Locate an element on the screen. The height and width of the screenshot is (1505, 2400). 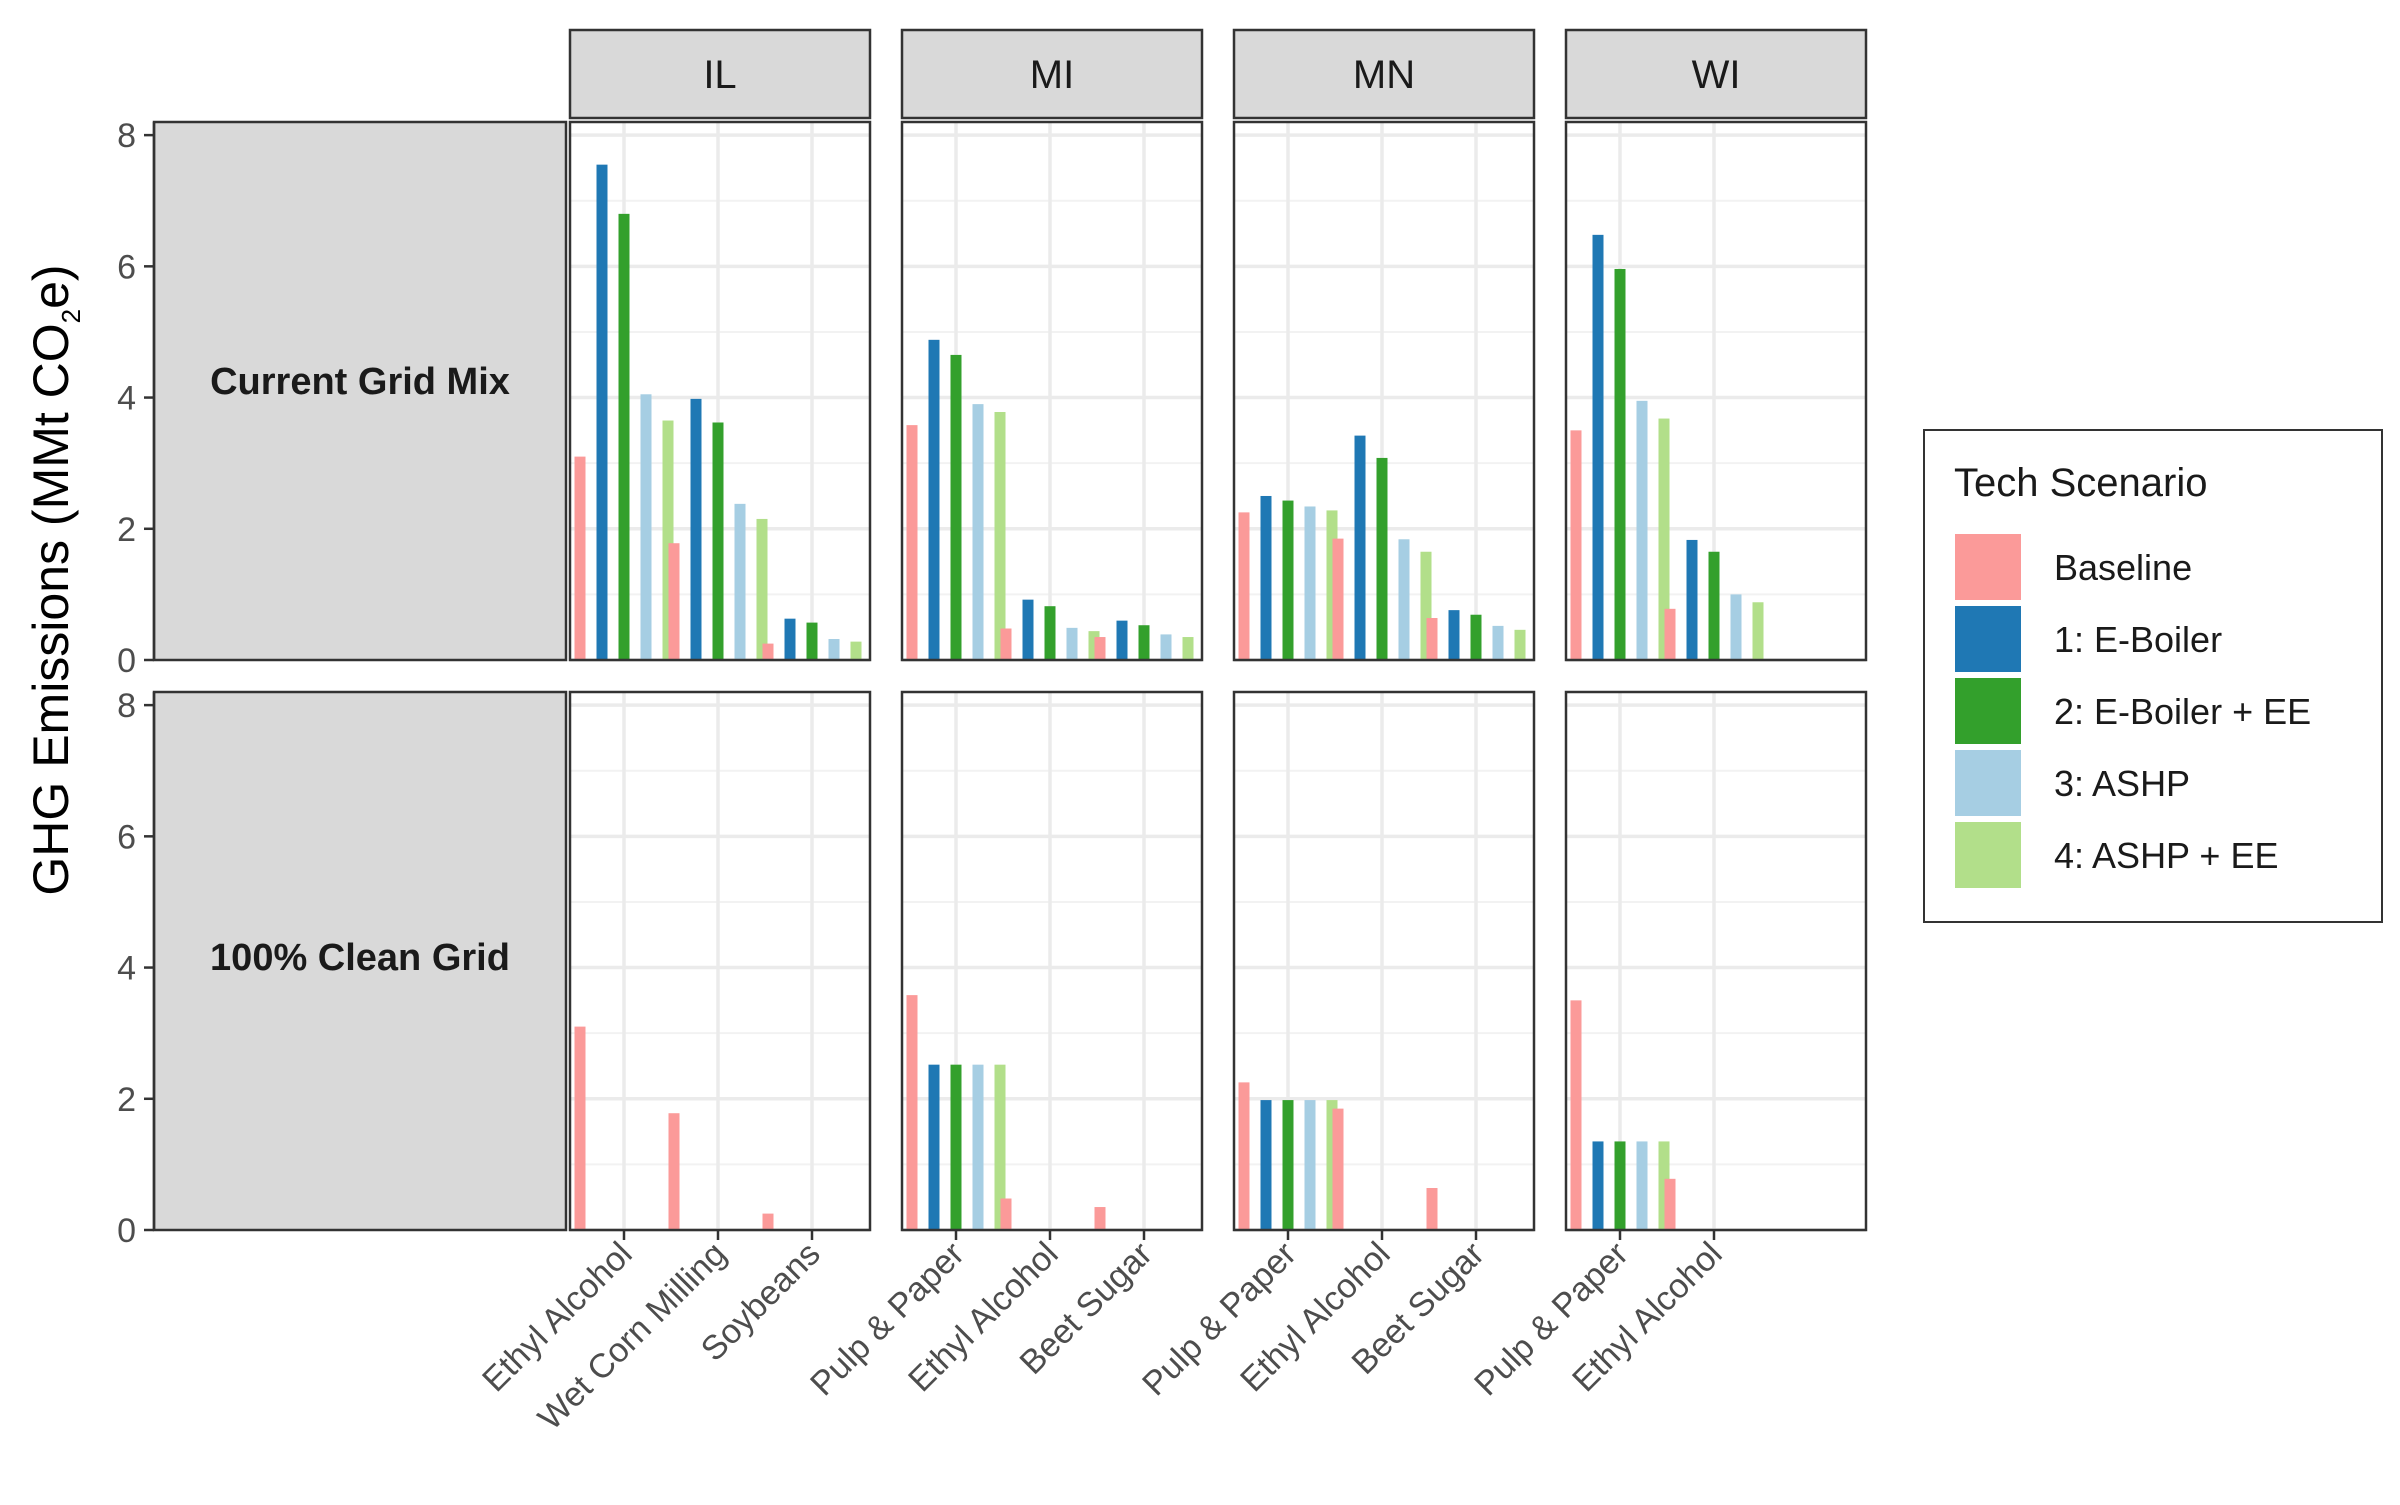
bar-mi-2-s2 is located at coordinates (1144, 642).